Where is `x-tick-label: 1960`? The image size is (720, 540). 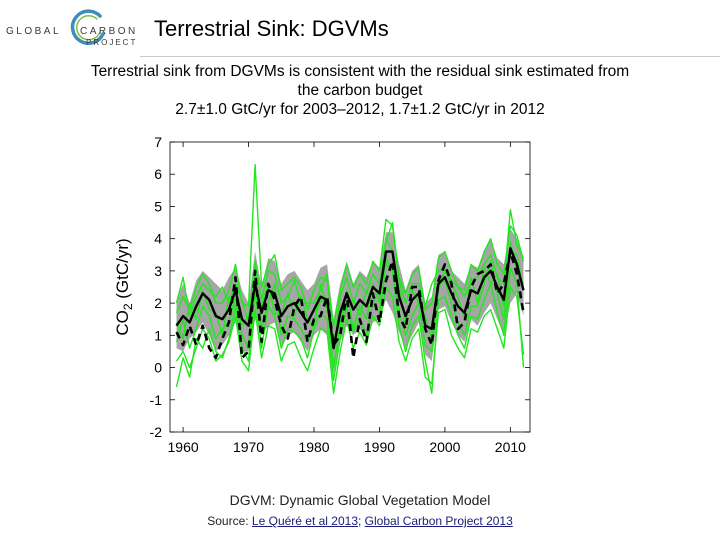 x-tick-label: 1960 is located at coordinates (183, 447).